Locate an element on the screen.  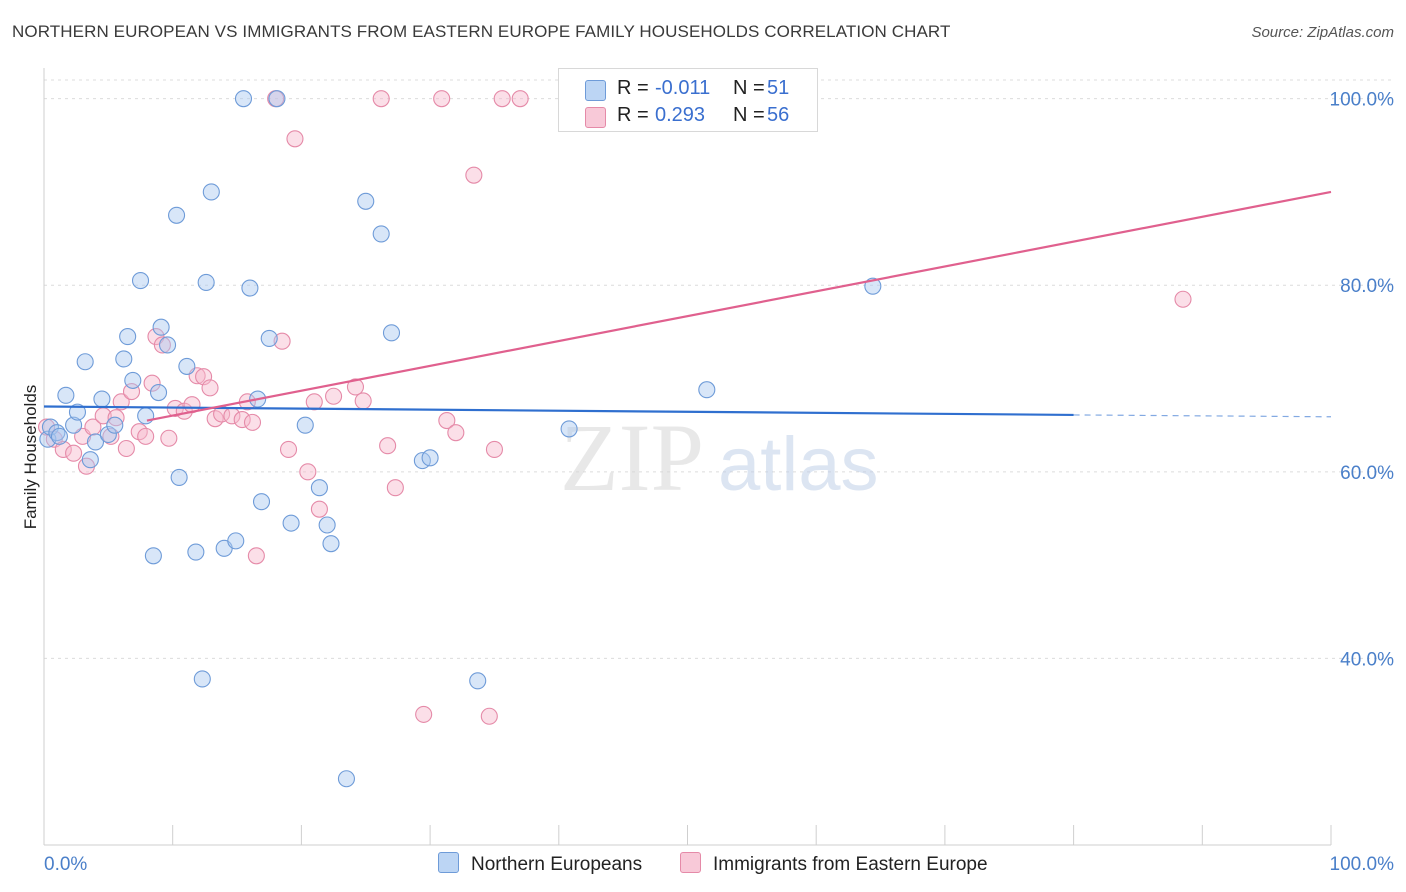
legend-item-immigrants-eastern-europe: Immigrants from Eastern Europe is located at coordinates (834, 864).